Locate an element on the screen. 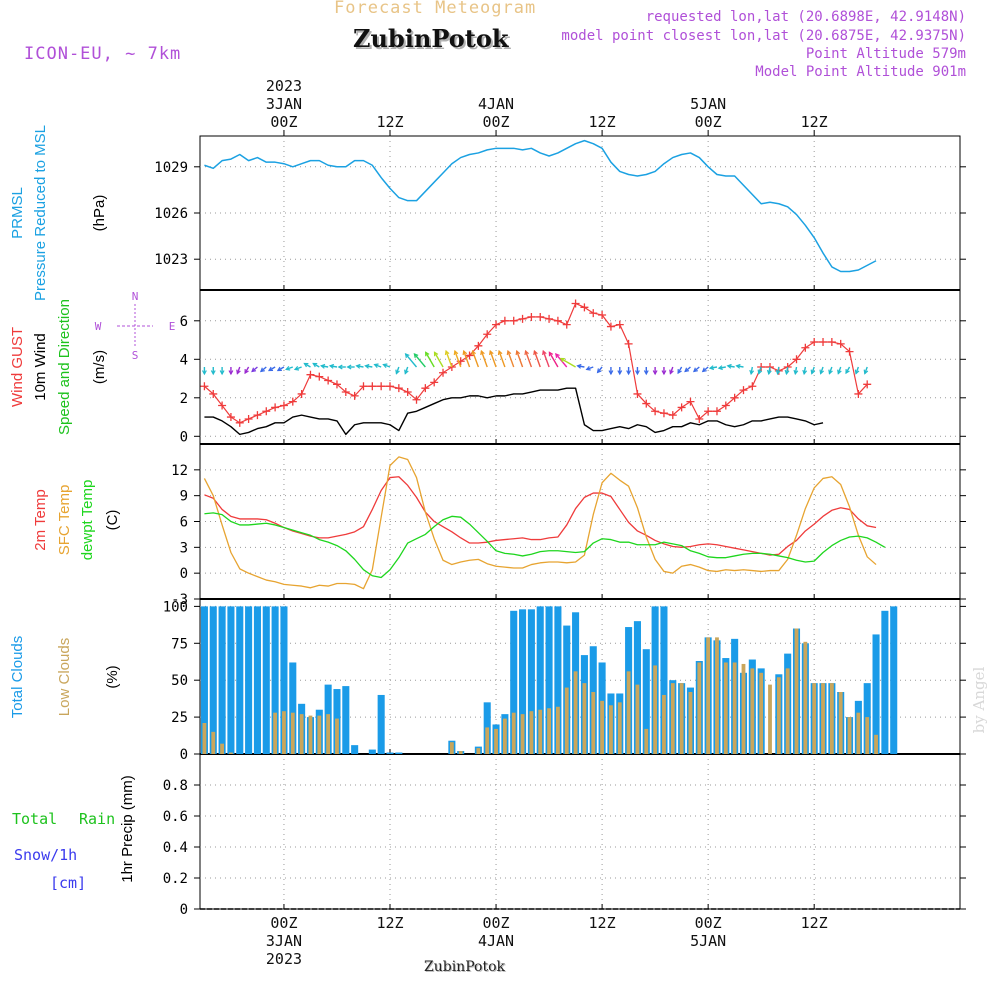 The width and height of the screenshot is (1000, 1000). meteogram-title: Forecast Meteogram is located at coordinates (435, 9).